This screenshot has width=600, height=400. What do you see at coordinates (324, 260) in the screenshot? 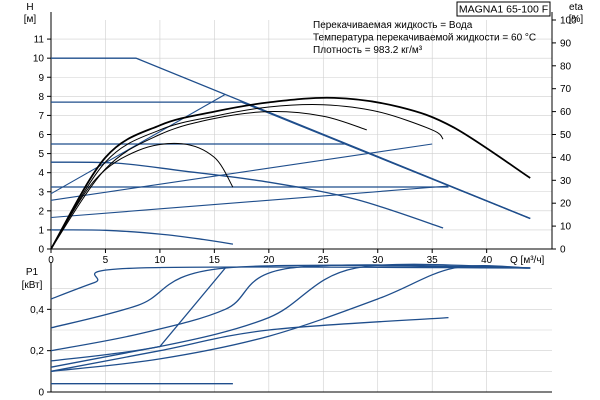
I see `x-tick-label: 25` at bounding box center [324, 260].